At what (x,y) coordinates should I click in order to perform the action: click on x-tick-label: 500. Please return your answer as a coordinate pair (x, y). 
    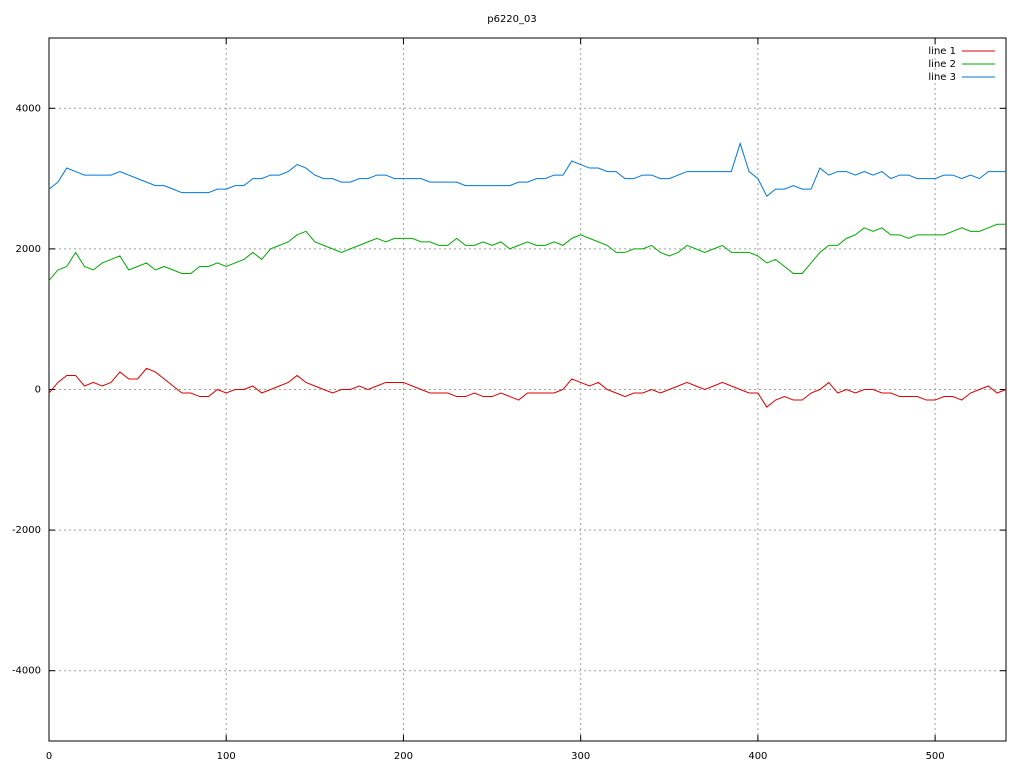
    Looking at the image, I should click on (935, 756).